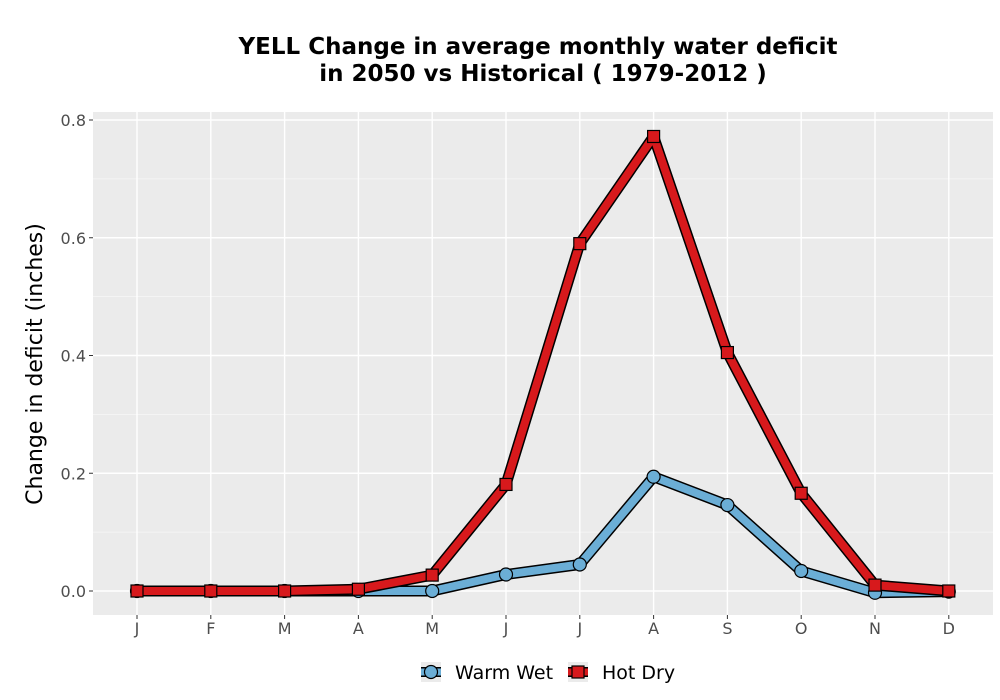 The height and width of the screenshot is (700, 1000). What do you see at coordinates (727, 628) in the screenshot?
I see `x-tick-label: S` at bounding box center [727, 628].